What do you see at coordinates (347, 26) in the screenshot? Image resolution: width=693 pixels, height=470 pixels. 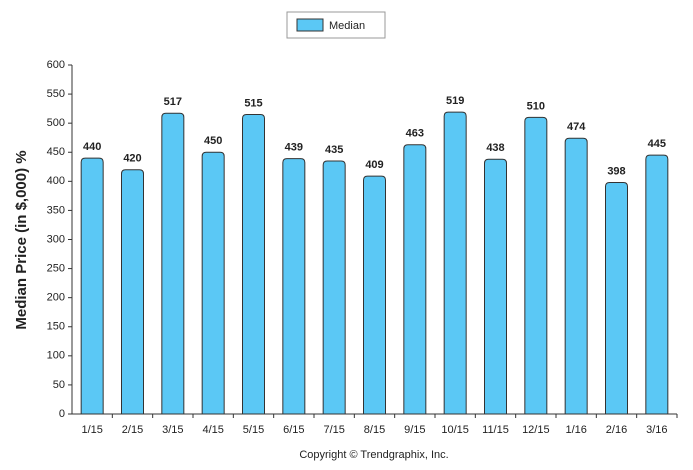 I see `legend-label: Median` at bounding box center [347, 26].